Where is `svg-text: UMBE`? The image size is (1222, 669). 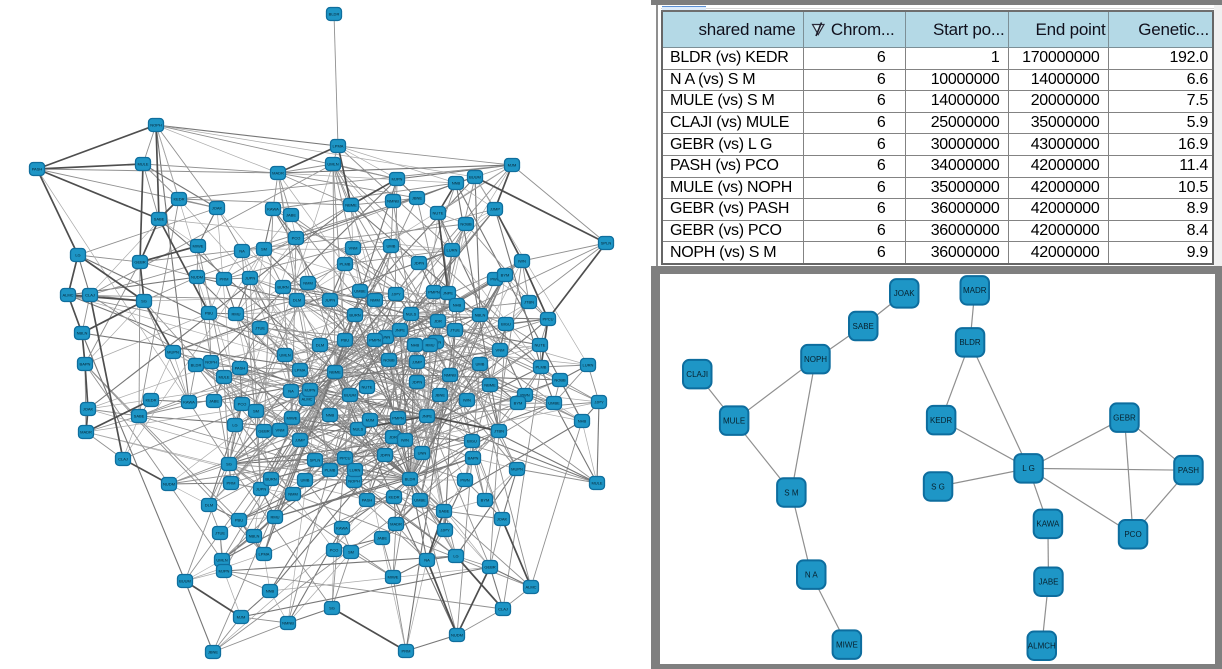 svg-text: UMBE is located at coordinates (420, 500).